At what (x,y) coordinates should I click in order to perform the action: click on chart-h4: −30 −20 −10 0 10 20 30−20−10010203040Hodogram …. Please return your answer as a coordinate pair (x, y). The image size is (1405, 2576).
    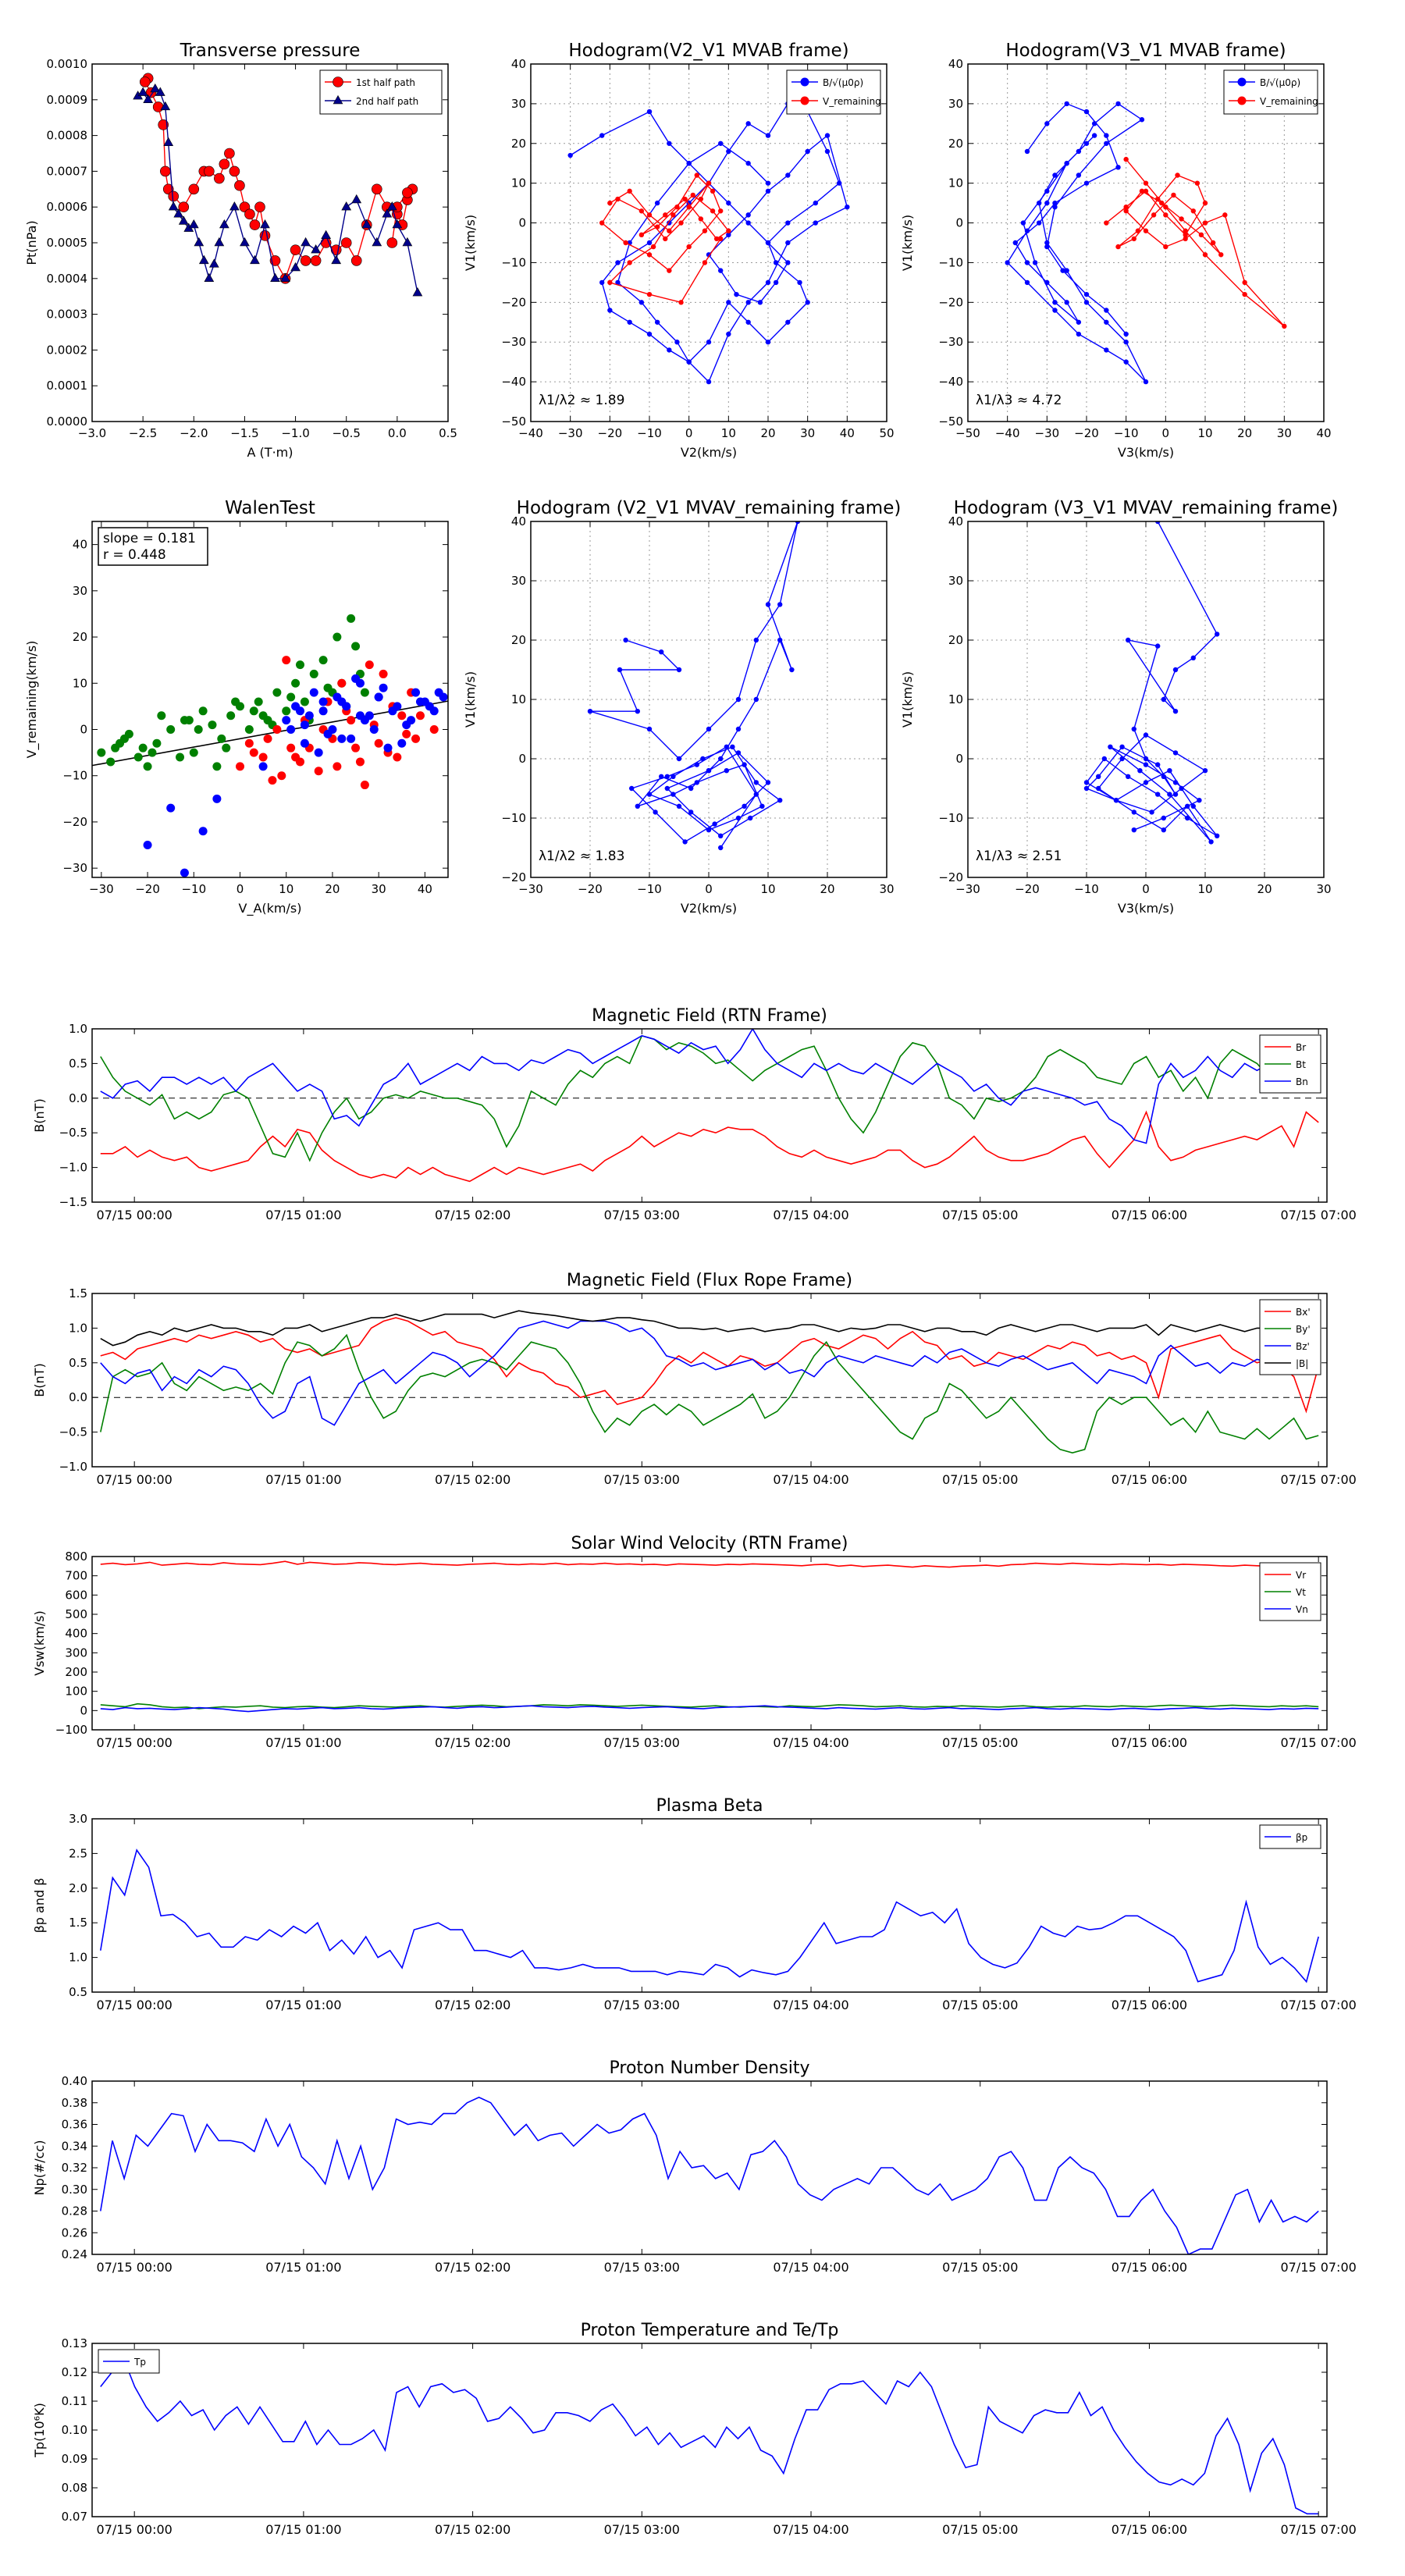
    Looking at the image, I should click on (1119, 707).